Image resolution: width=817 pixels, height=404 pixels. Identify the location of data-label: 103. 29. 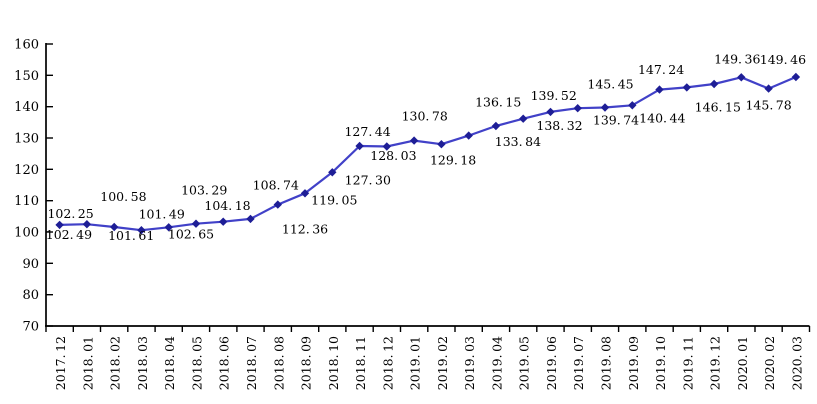
(204, 190).